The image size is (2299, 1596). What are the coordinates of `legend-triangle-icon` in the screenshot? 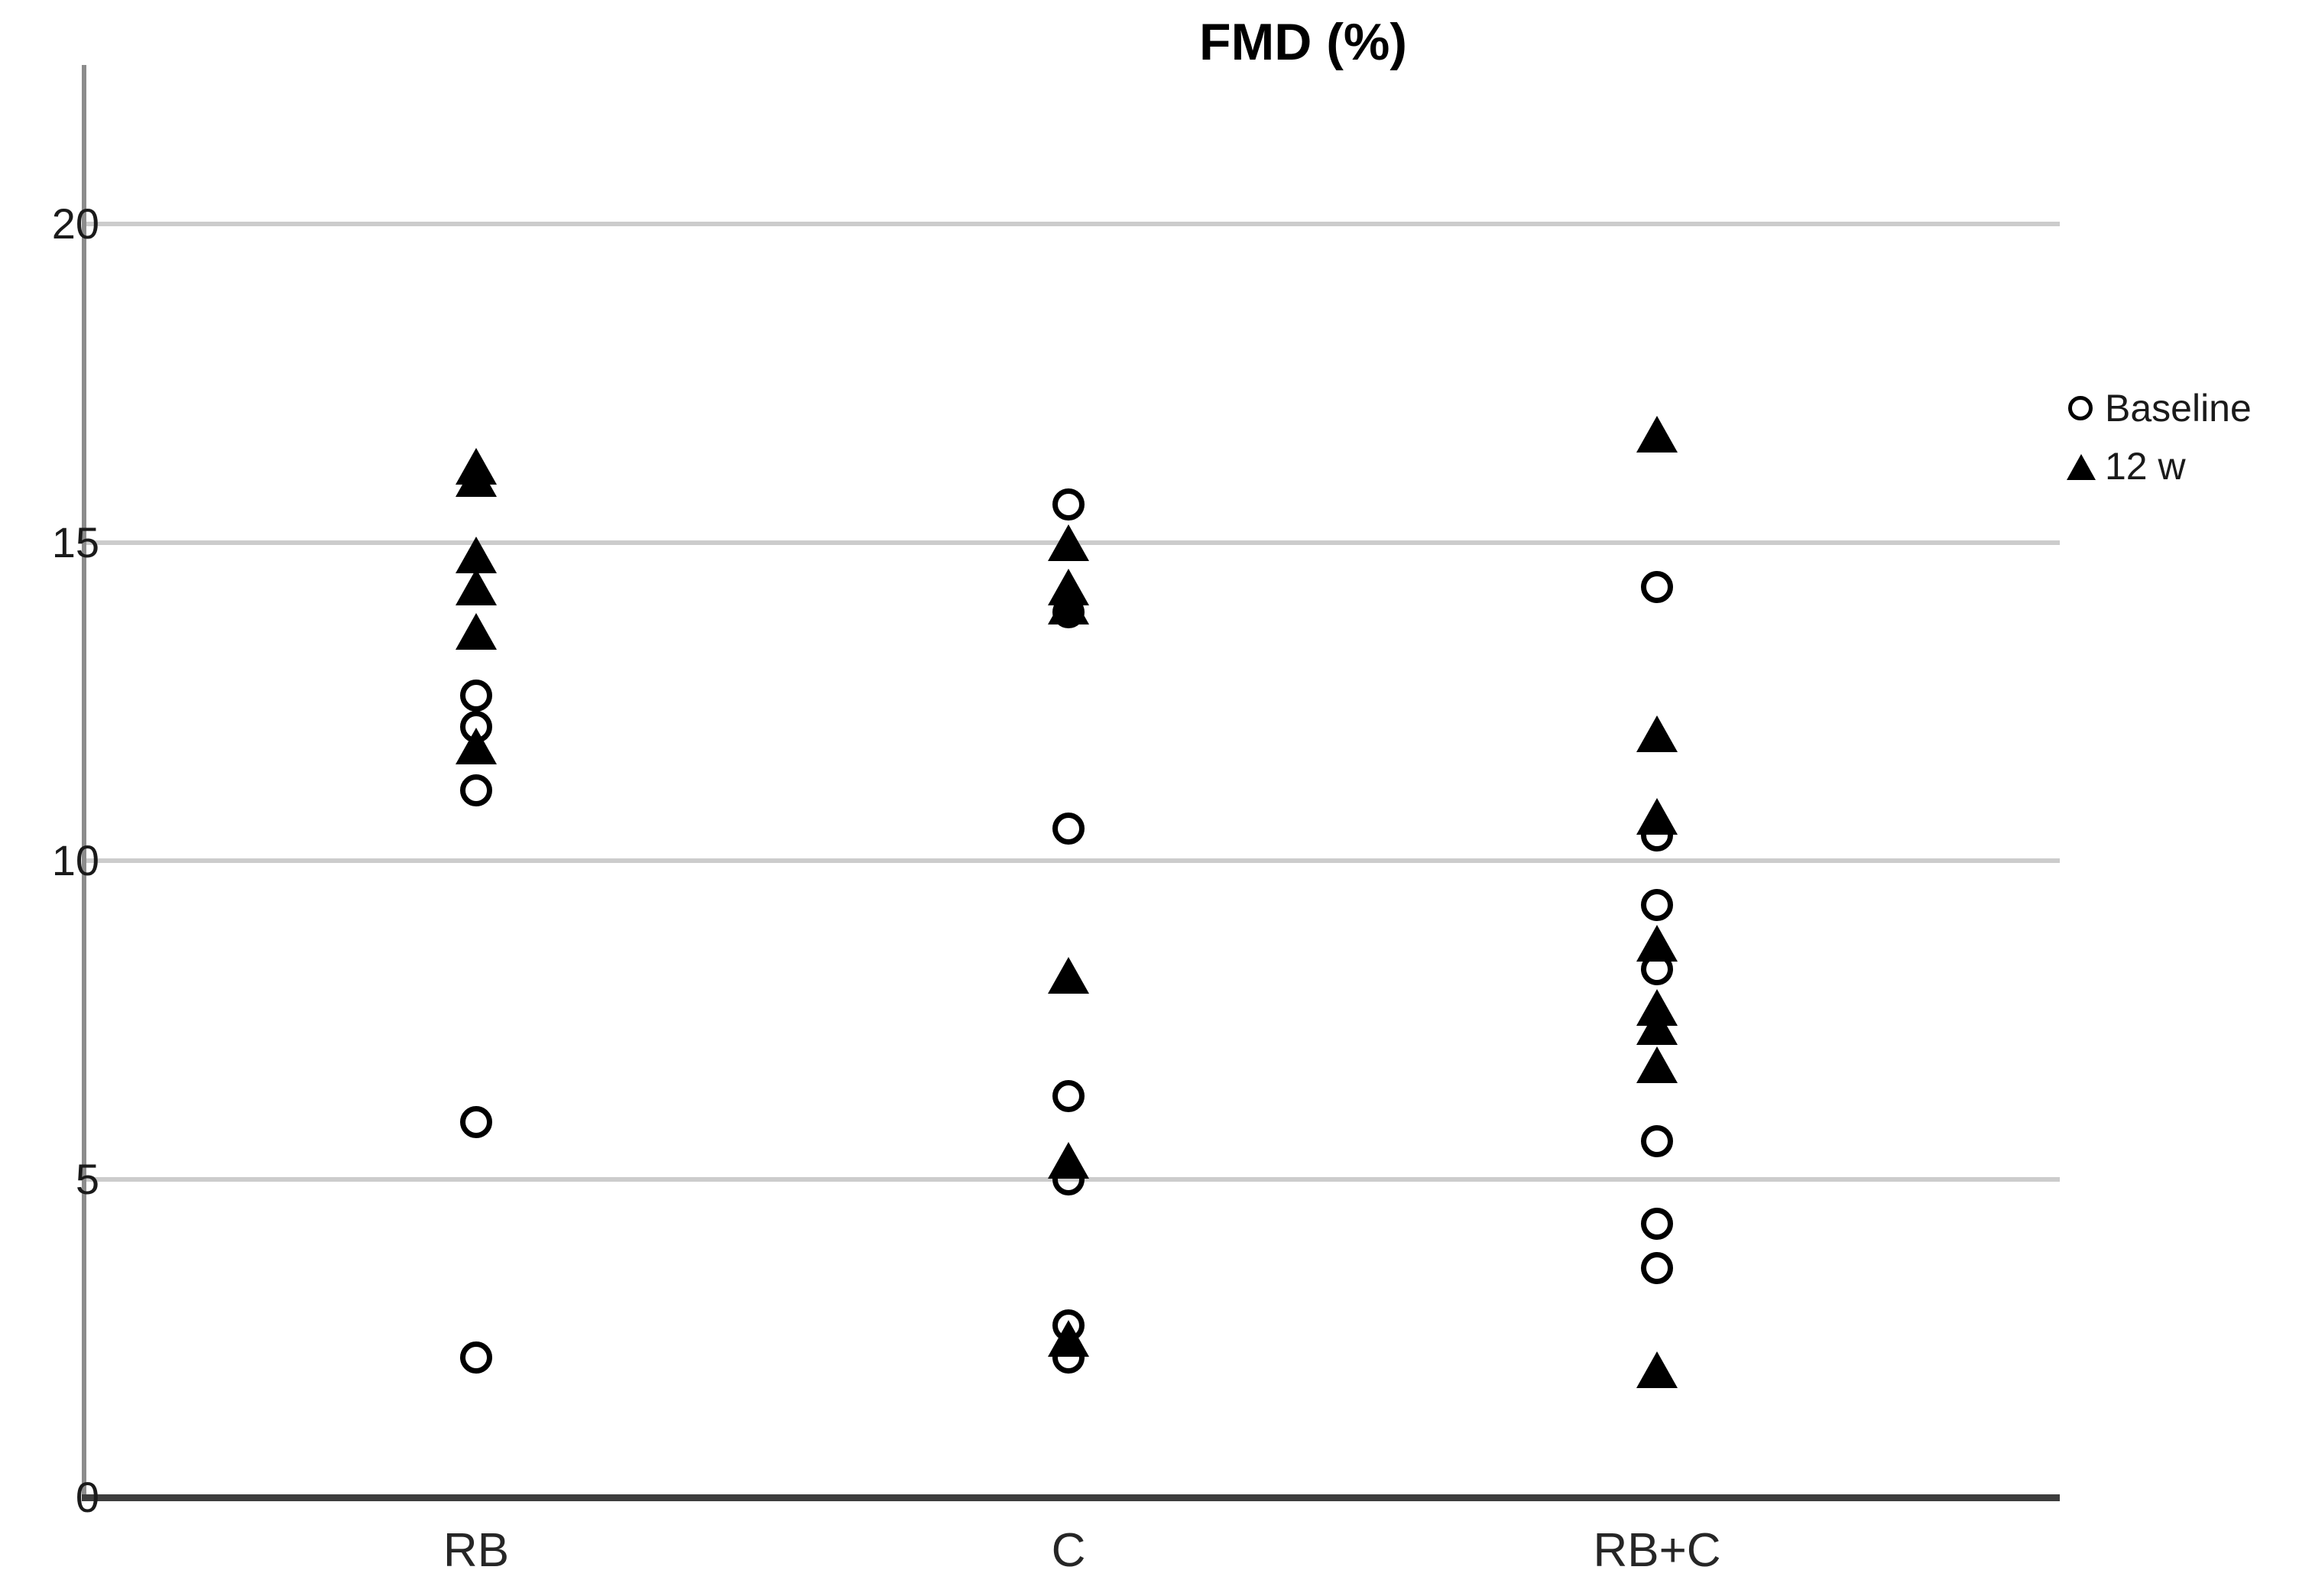 It's located at (2081, 467).